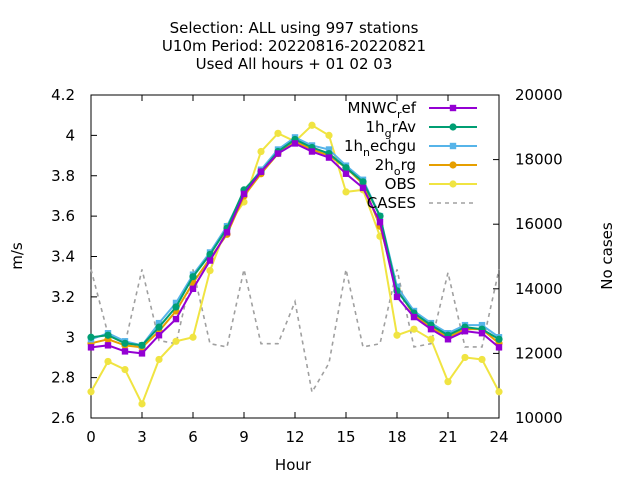  I want to click on x-tick-label: 24, so click(498, 437).